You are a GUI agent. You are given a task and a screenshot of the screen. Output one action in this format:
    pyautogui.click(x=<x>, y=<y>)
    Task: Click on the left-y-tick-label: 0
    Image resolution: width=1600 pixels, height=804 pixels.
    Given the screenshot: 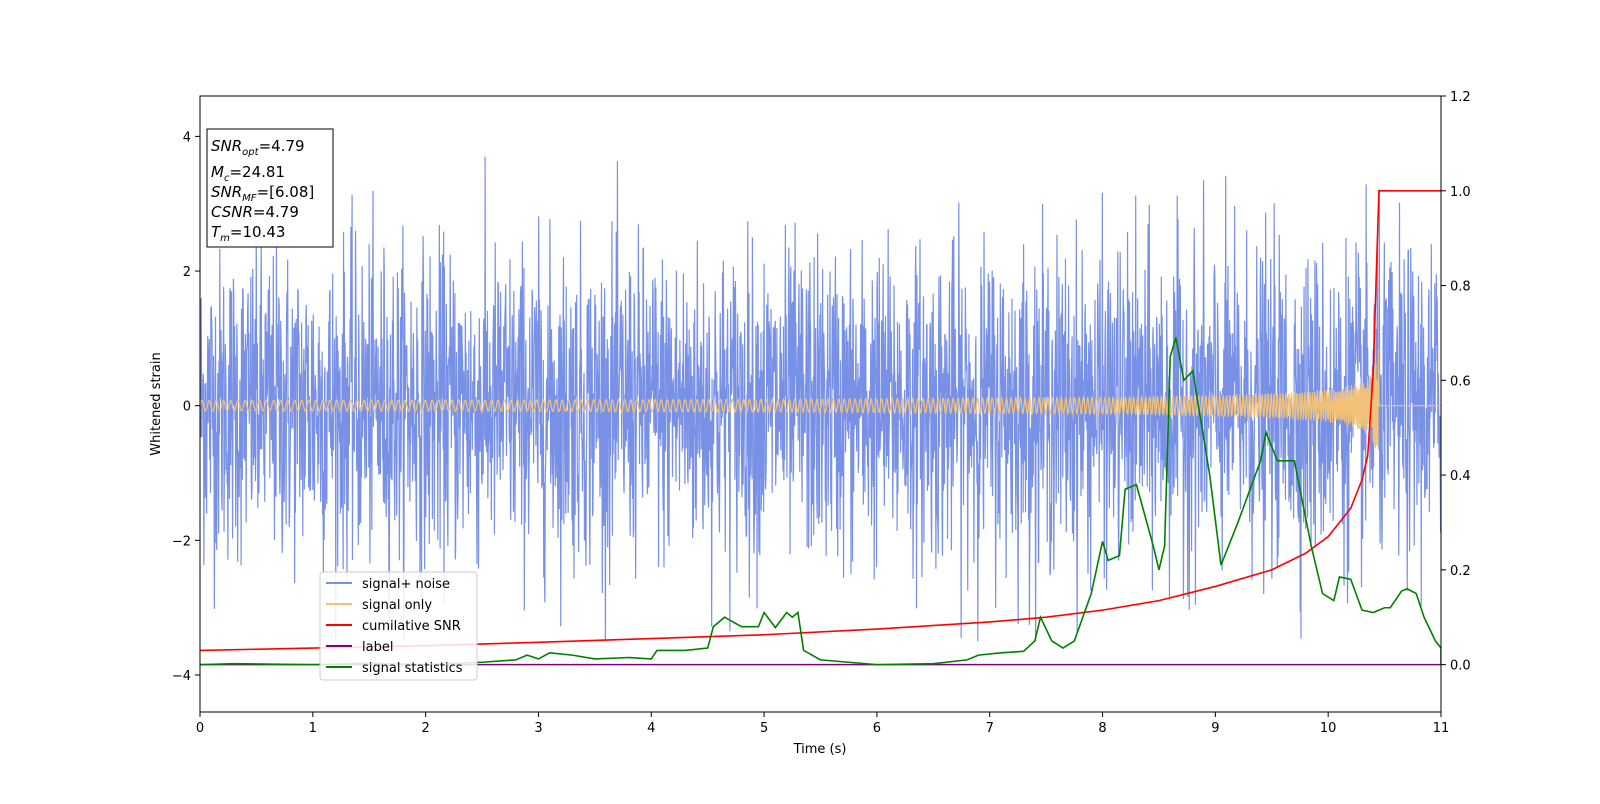 What is the action you would take?
    pyautogui.click(x=187, y=407)
    